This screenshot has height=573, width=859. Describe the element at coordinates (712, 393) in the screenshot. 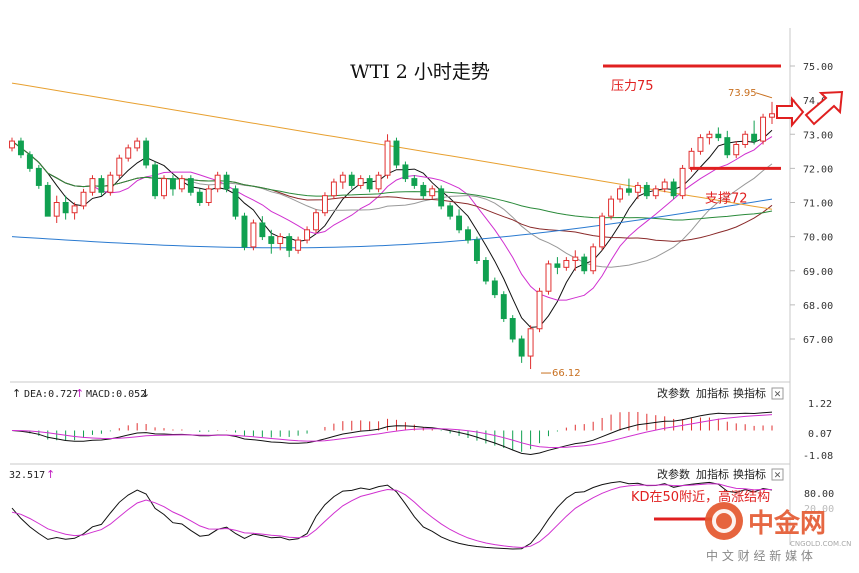

I see `macd-add-indicator-button: 加指标` at that location.